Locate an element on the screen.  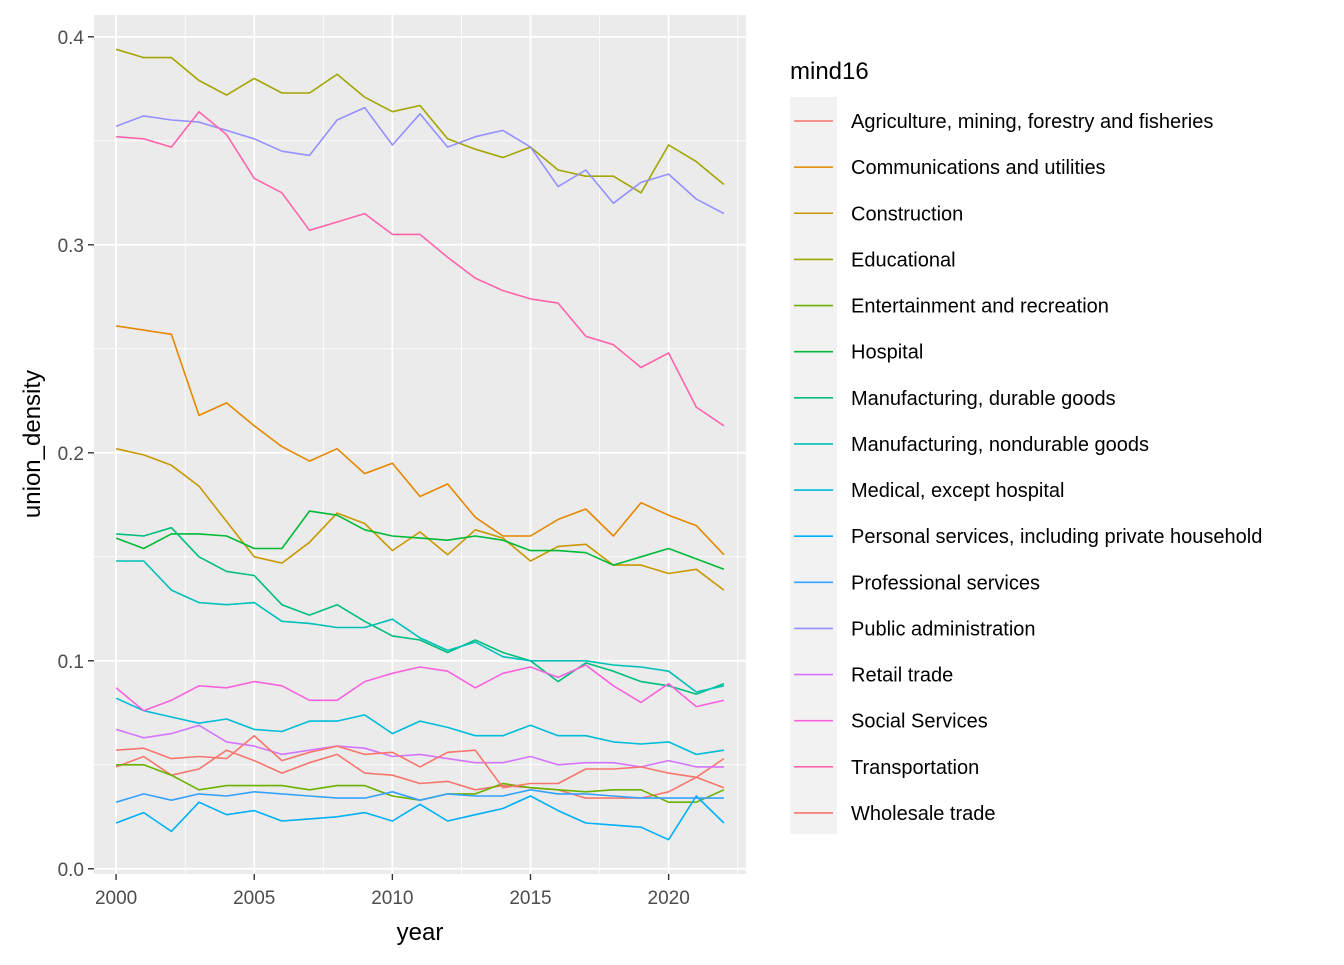
x-tick-label: 2010 is located at coordinates (392, 898).